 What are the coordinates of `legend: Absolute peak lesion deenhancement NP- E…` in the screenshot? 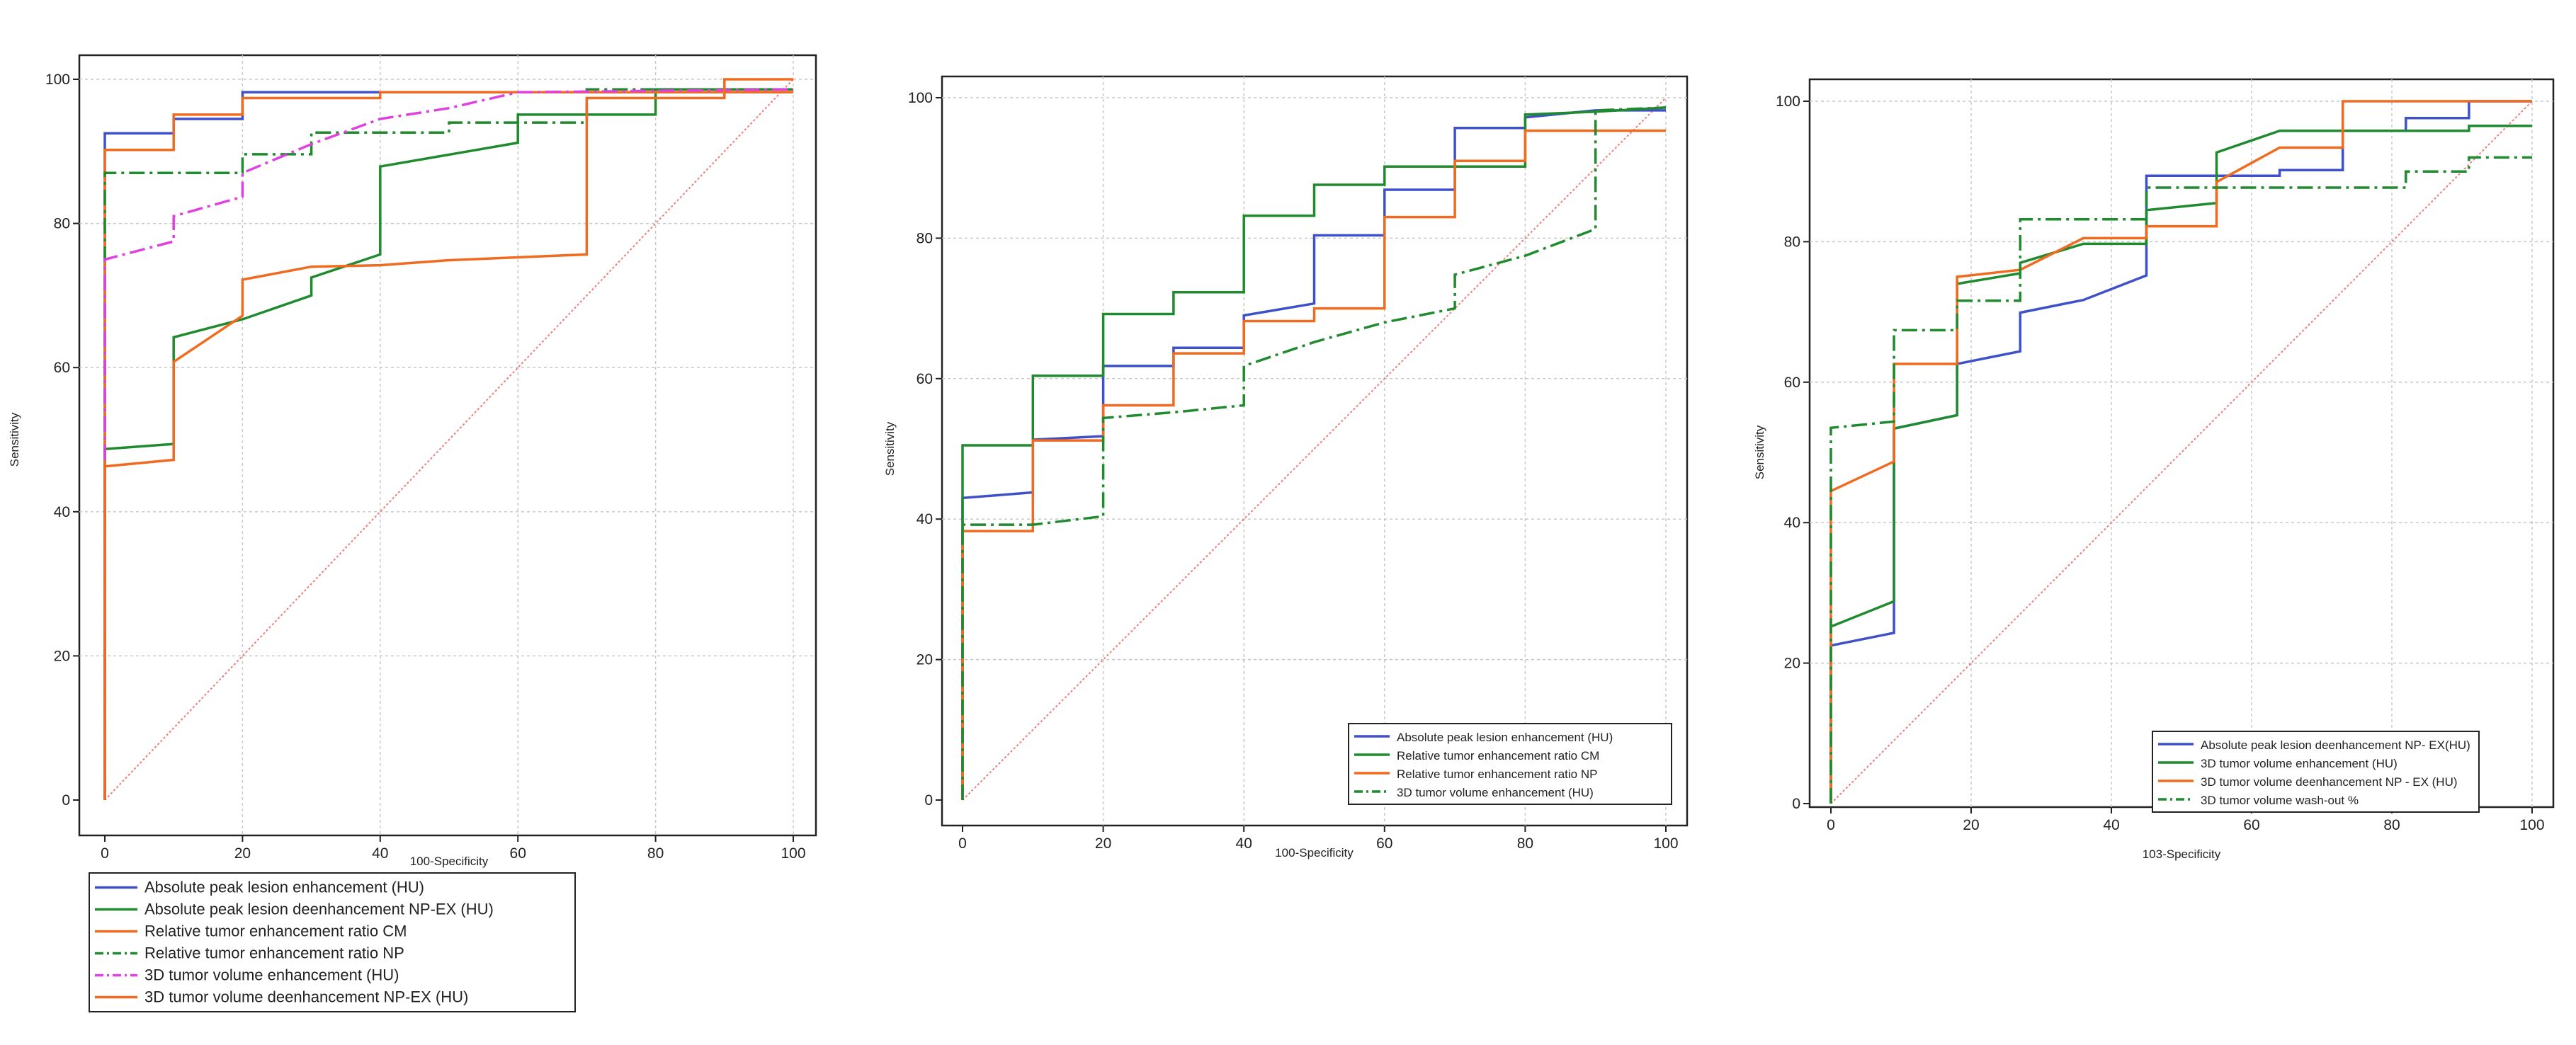 It's located at (2316, 772).